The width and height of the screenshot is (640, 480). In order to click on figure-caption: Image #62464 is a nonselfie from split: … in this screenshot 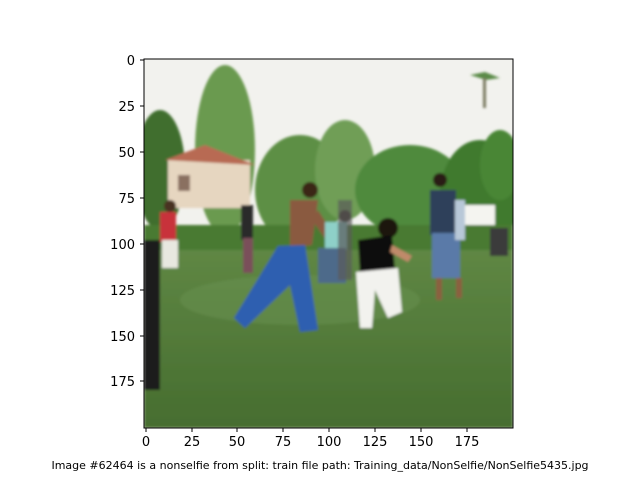, I will do `click(320, 465)`.